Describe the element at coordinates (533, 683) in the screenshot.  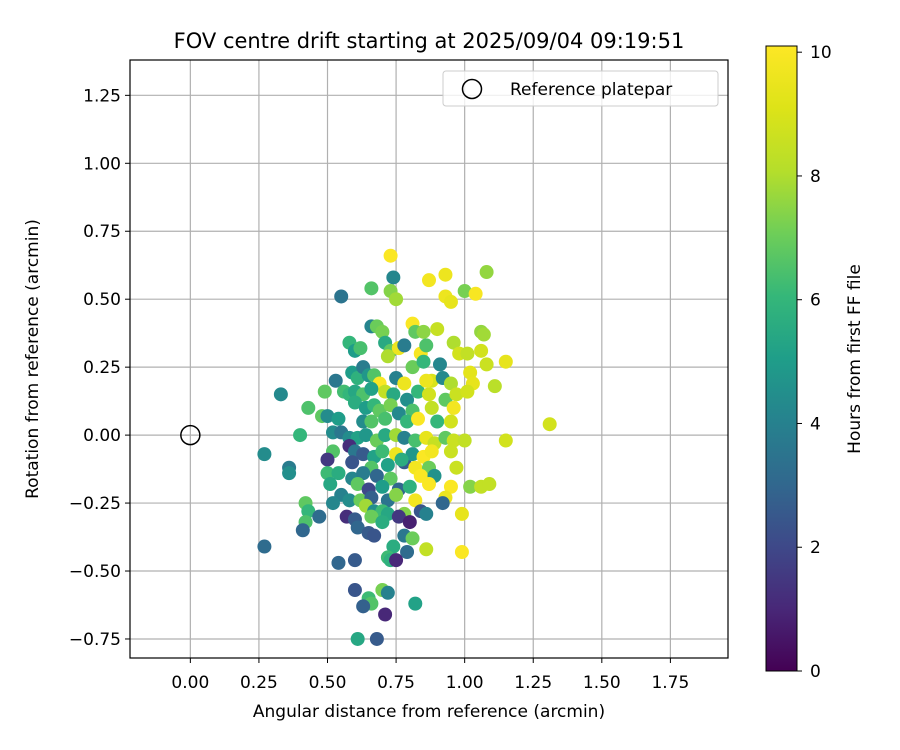
I see `x-tick-label: 1.25` at that location.